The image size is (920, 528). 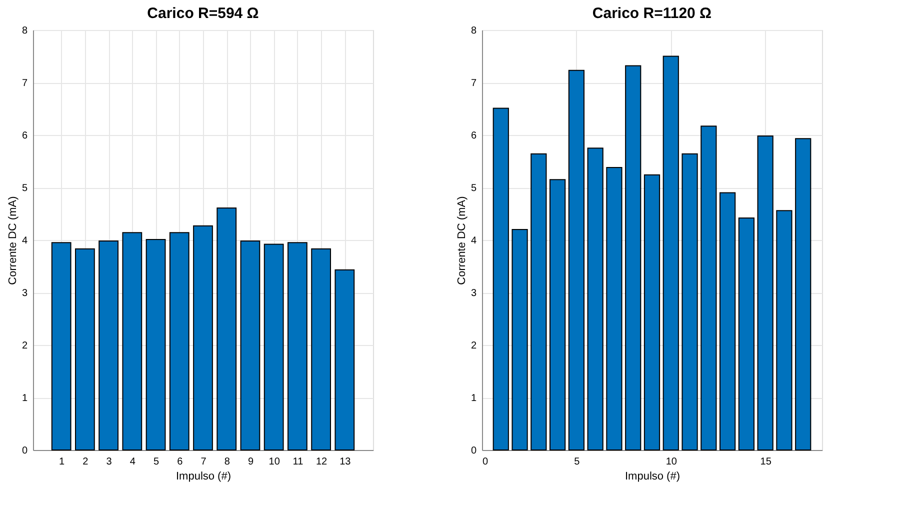 What do you see at coordinates (227, 462) in the screenshot?
I see `x-tick-label: 8` at bounding box center [227, 462].